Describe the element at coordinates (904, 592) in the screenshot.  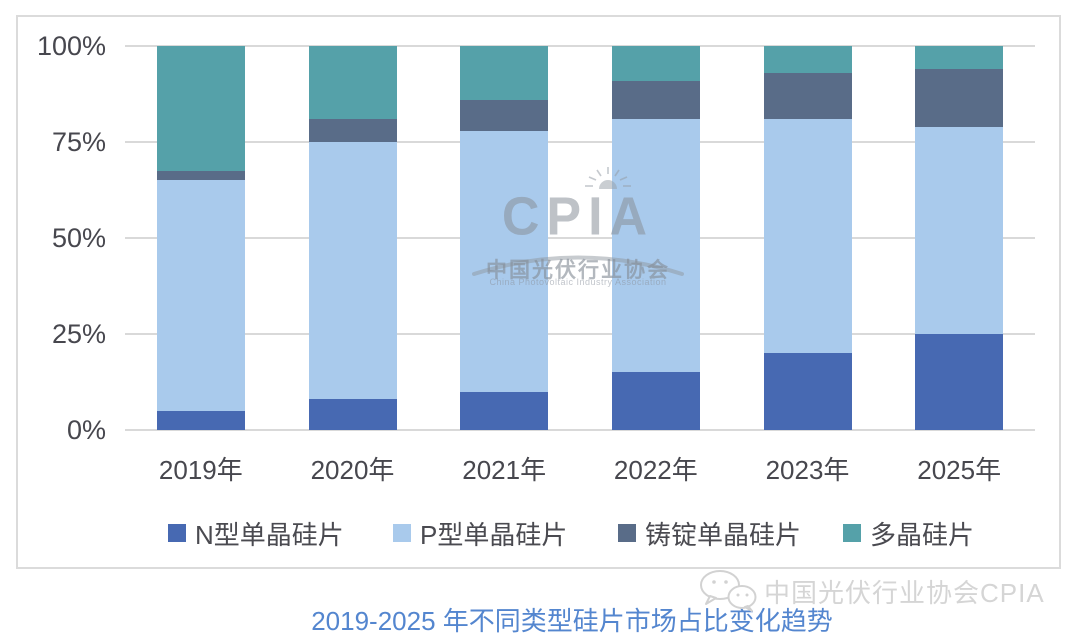
I see `watermark-bottom-text: 中国光伏行业协会CPIA` at that location.